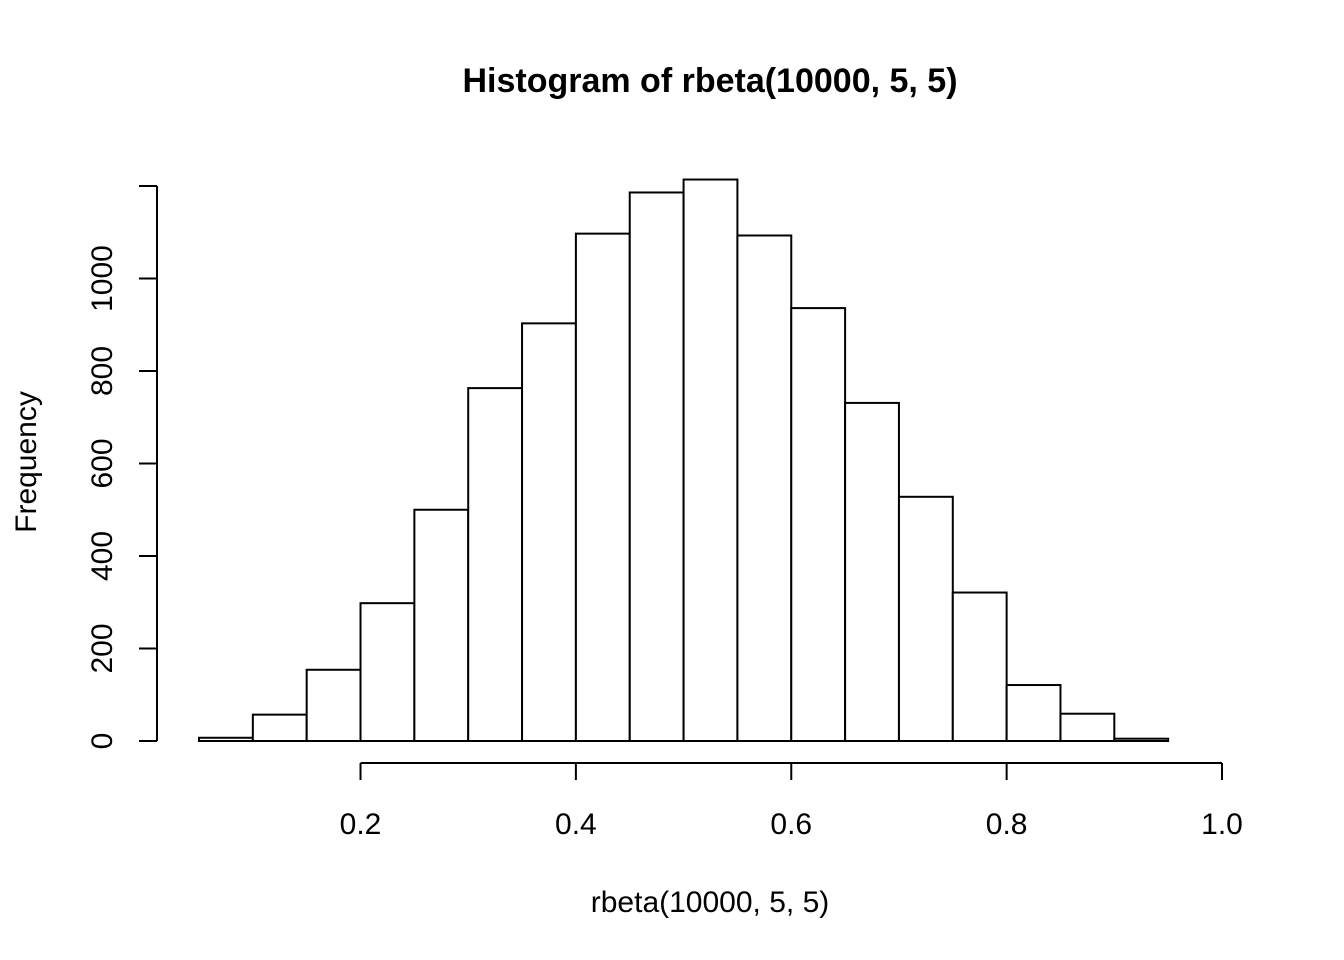  I want to click on y-tick-label: 200, so click(102, 648).